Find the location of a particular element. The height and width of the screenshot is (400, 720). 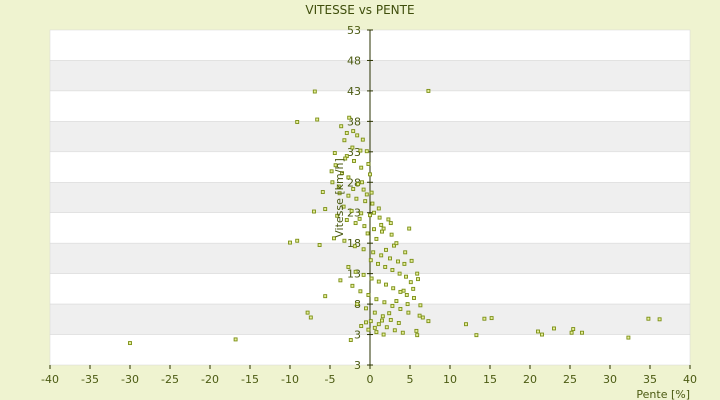

y-tick-label: 13 is located at coordinates (354, 274).